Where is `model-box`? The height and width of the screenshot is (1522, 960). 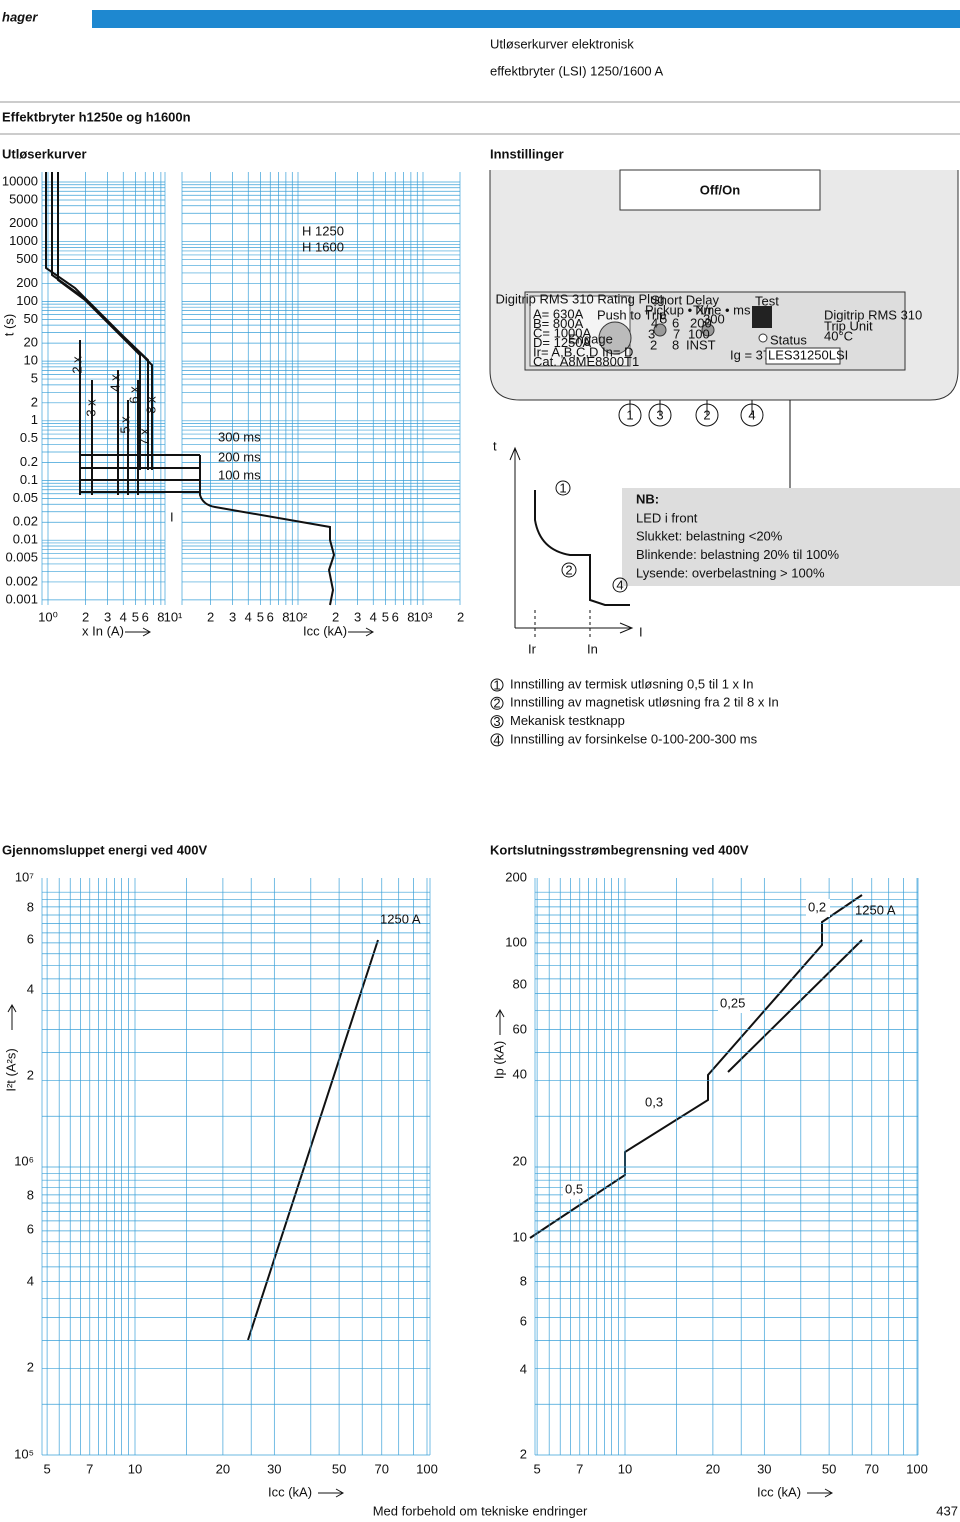
model-box is located at coordinates (803, 356).